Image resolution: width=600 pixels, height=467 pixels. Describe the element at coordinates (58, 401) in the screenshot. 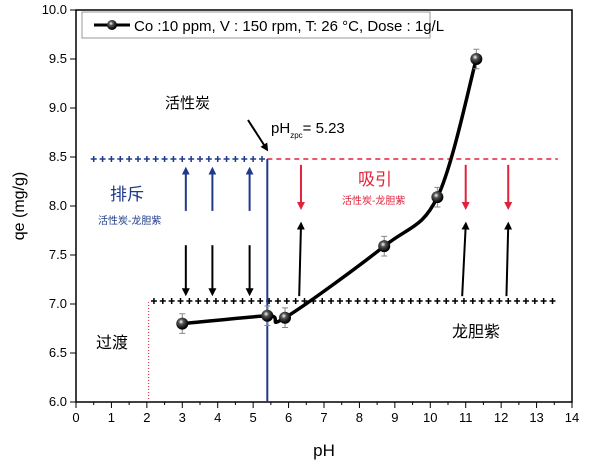

I see `y-tick-label: 6.0` at that location.